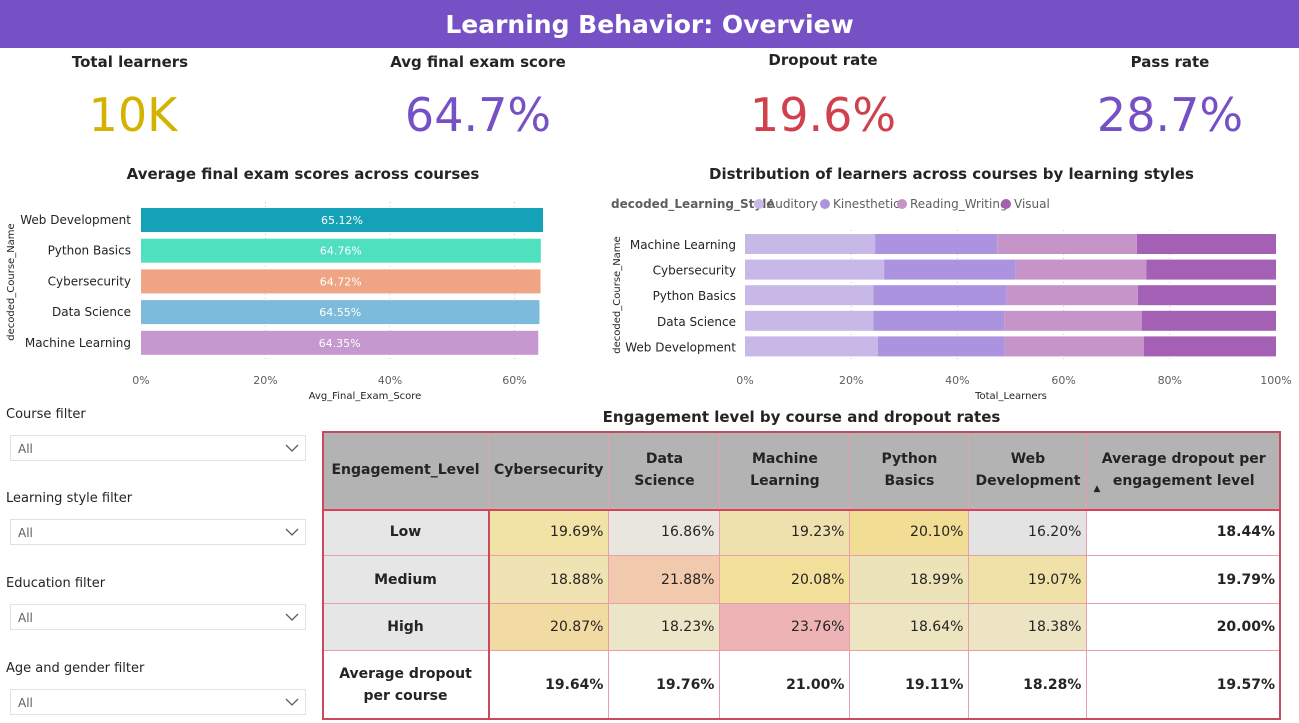  What do you see at coordinates (785, 579) in the screenshot?
I see `matrix-cell: 20.08%` at bounding box center [785, 579].